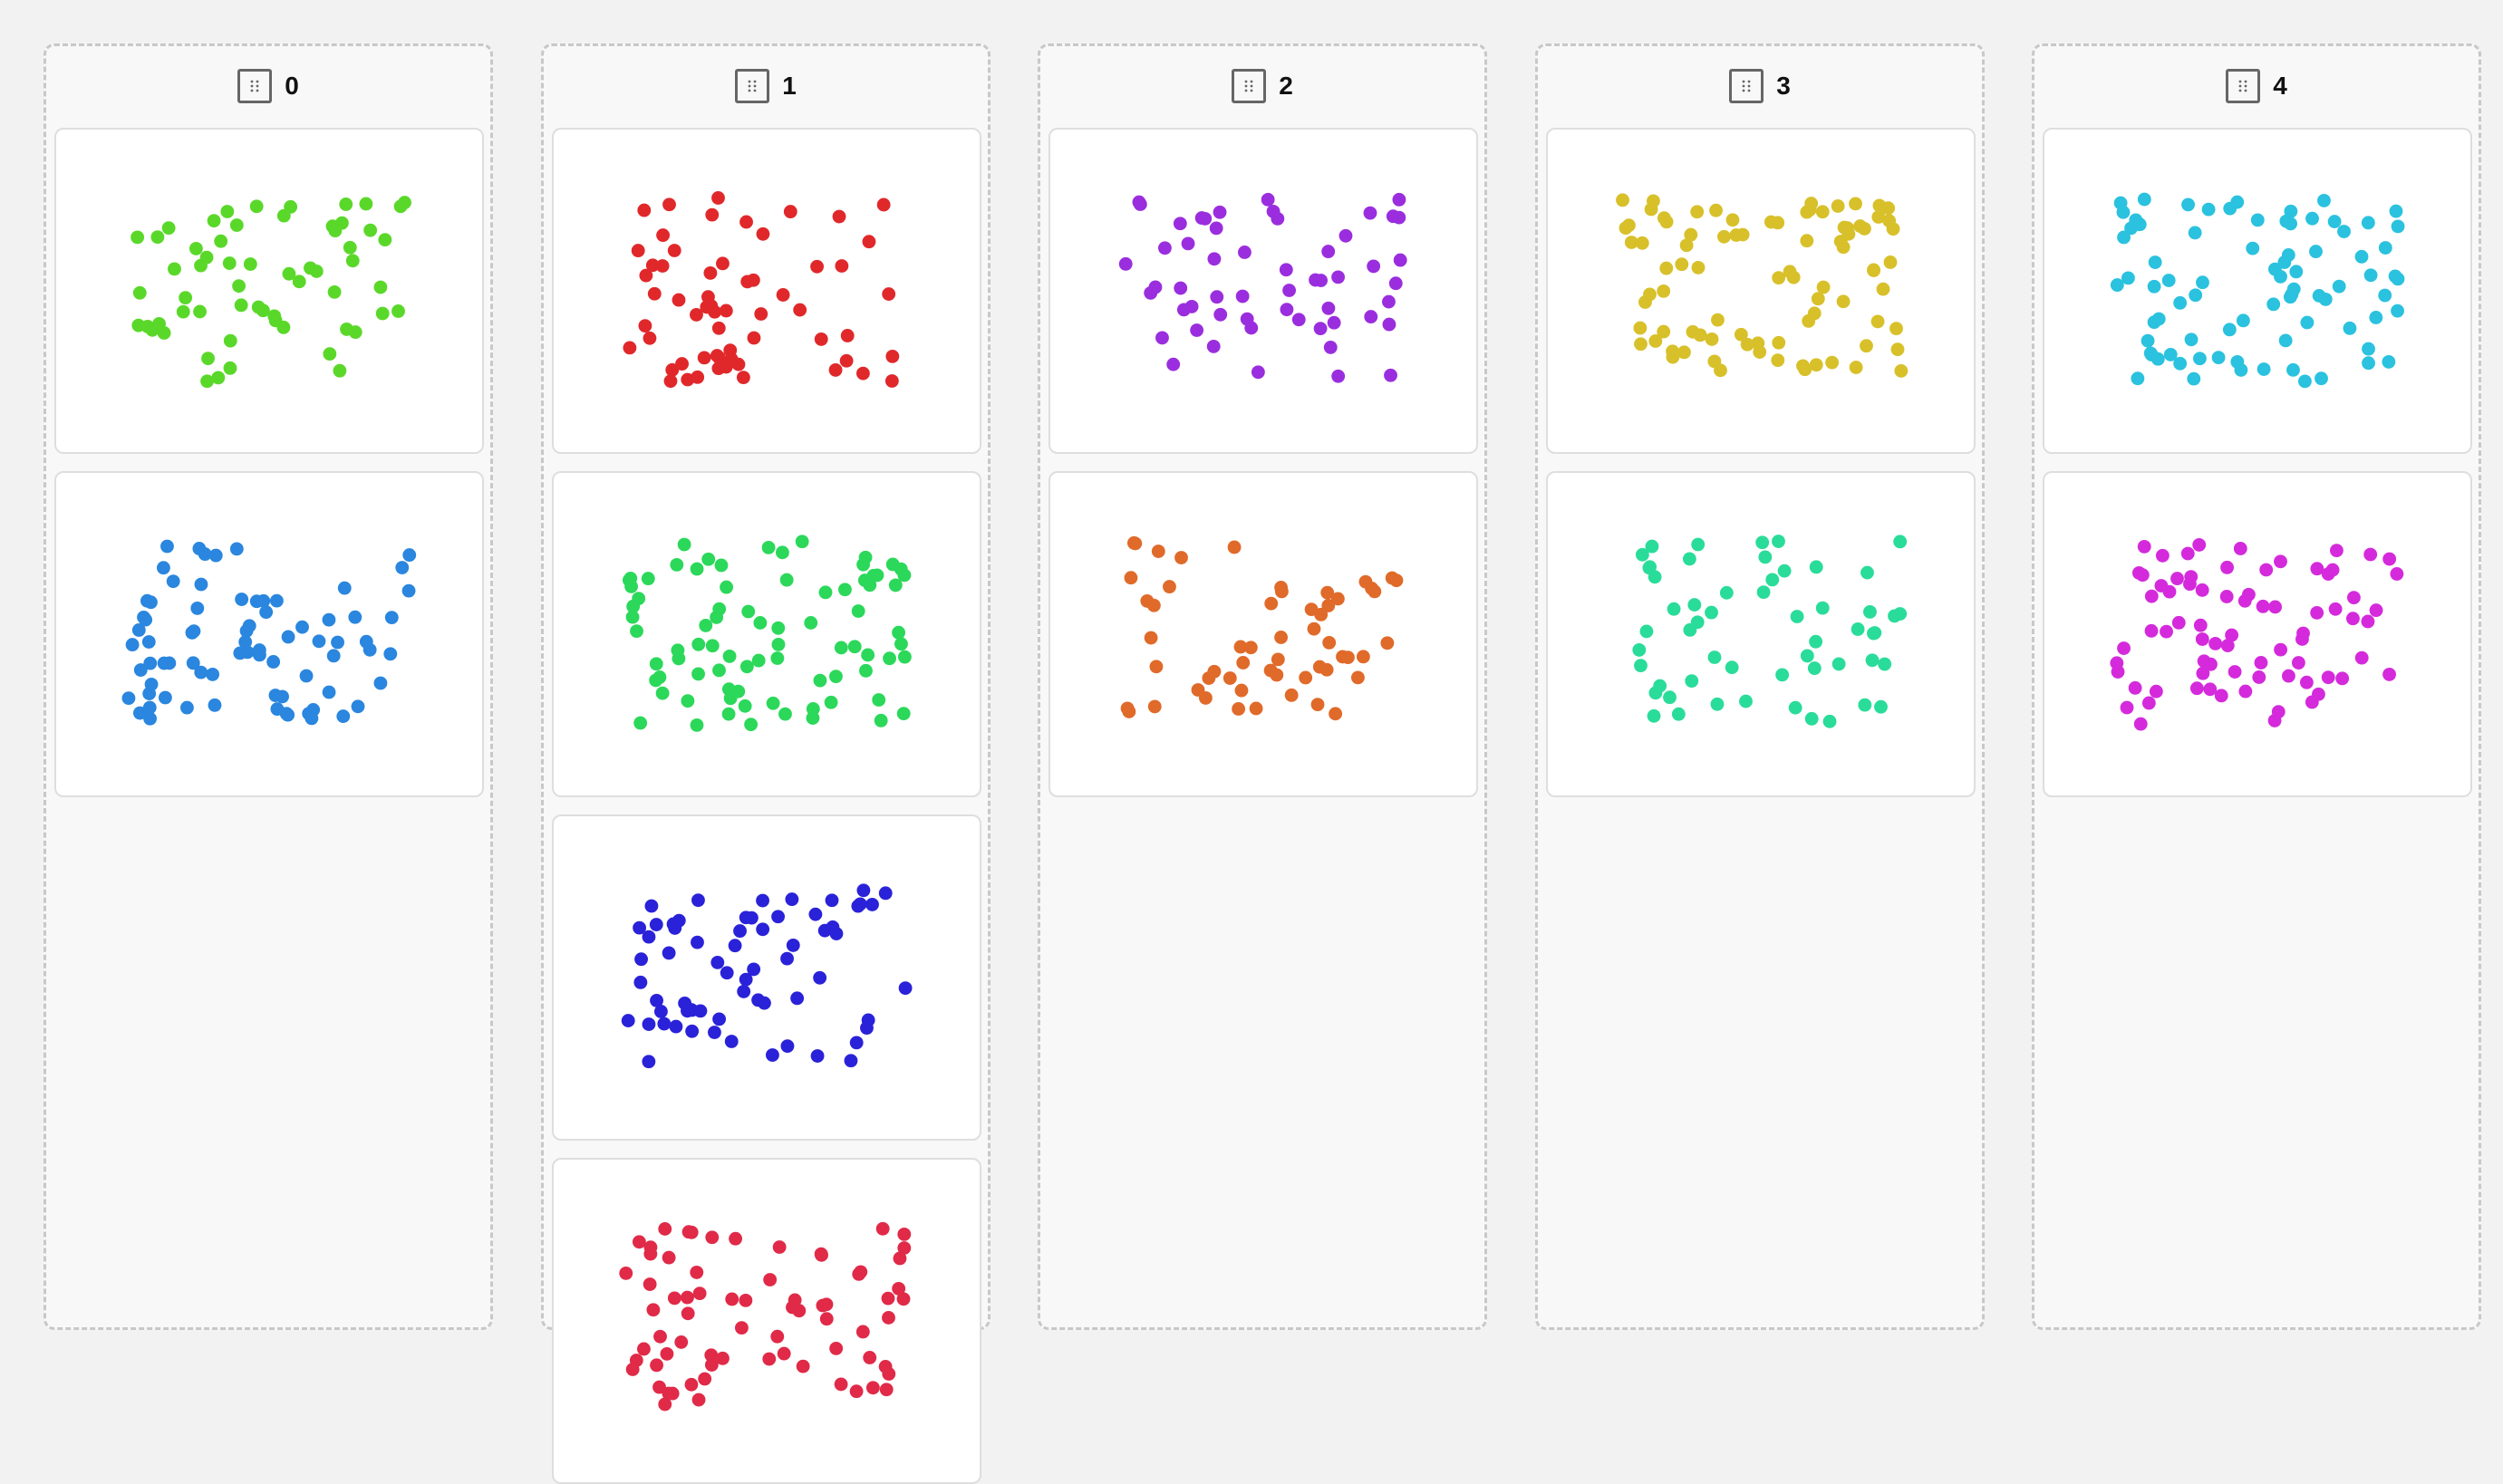 The image size is (2503, 1484). Describe the element at coordinates (1286, 86) in the screenshot. I see `column-title: 2` at that location.